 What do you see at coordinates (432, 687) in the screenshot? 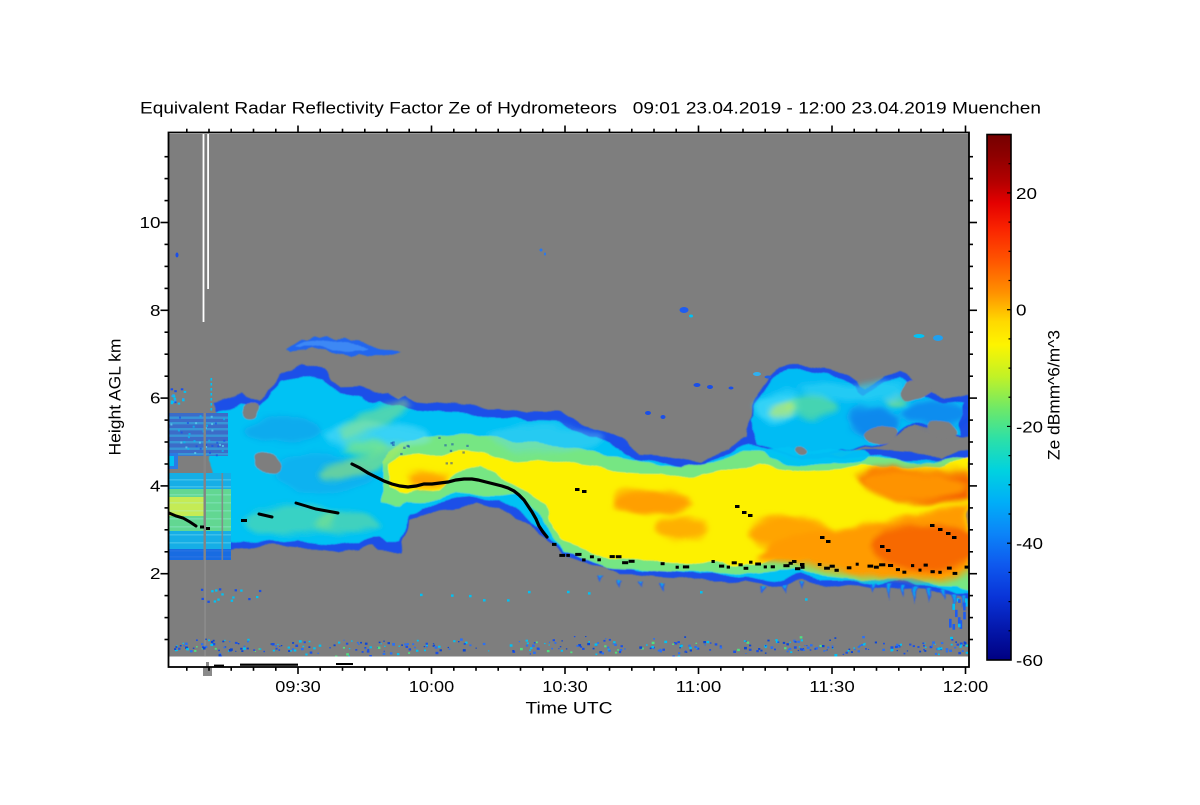
I see `svg-text: 10:00` at bounding box center [432, 687].